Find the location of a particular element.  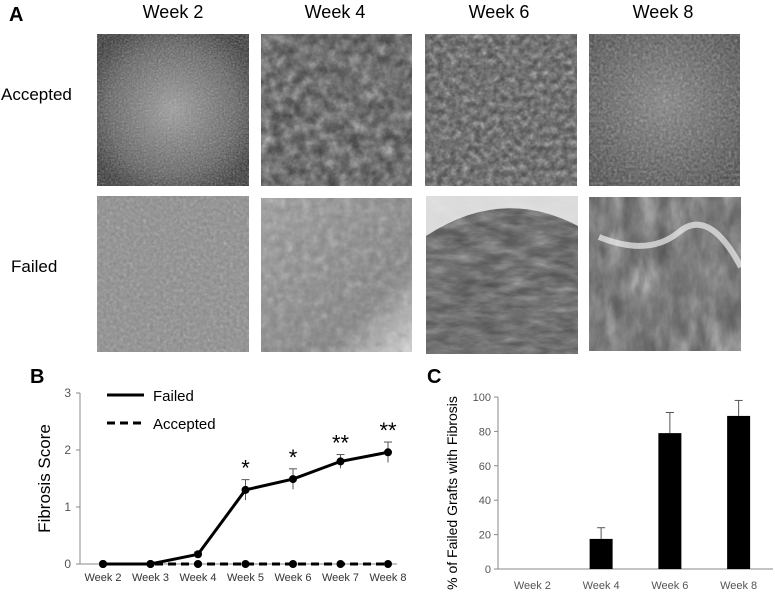

panel-a-label: A is located at coordinates (16, 15).